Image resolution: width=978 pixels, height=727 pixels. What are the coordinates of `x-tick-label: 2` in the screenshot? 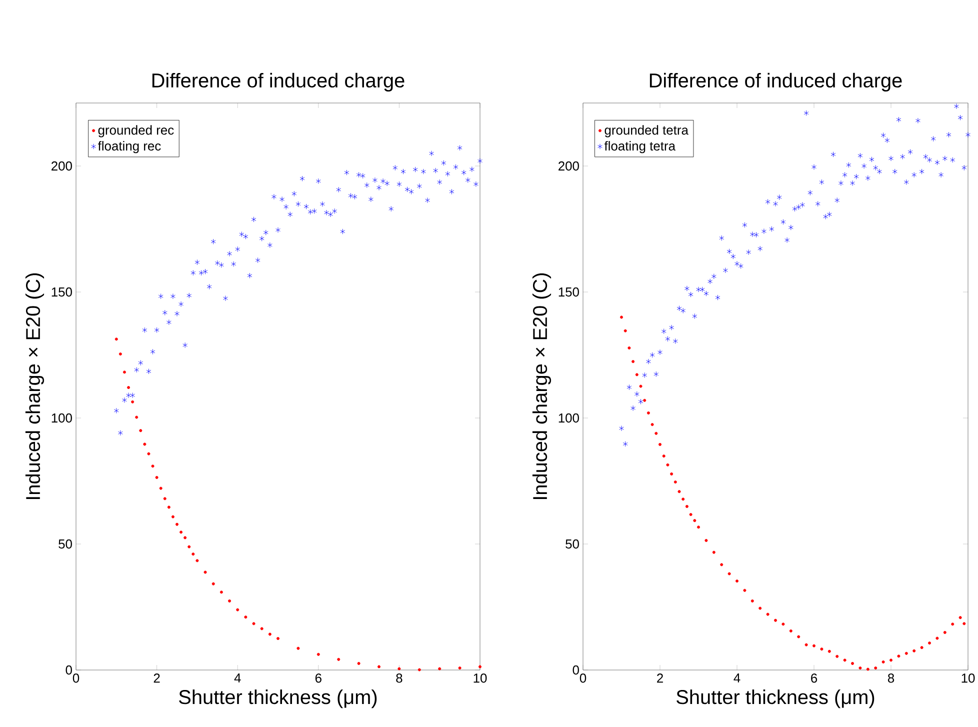 It's located at (157, 678).